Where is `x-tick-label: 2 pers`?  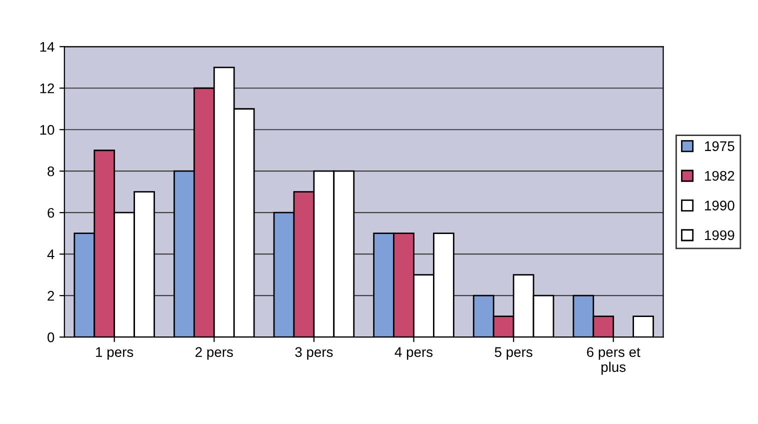
x-tick-label: 2 pers is located at coordinates (214, 353).